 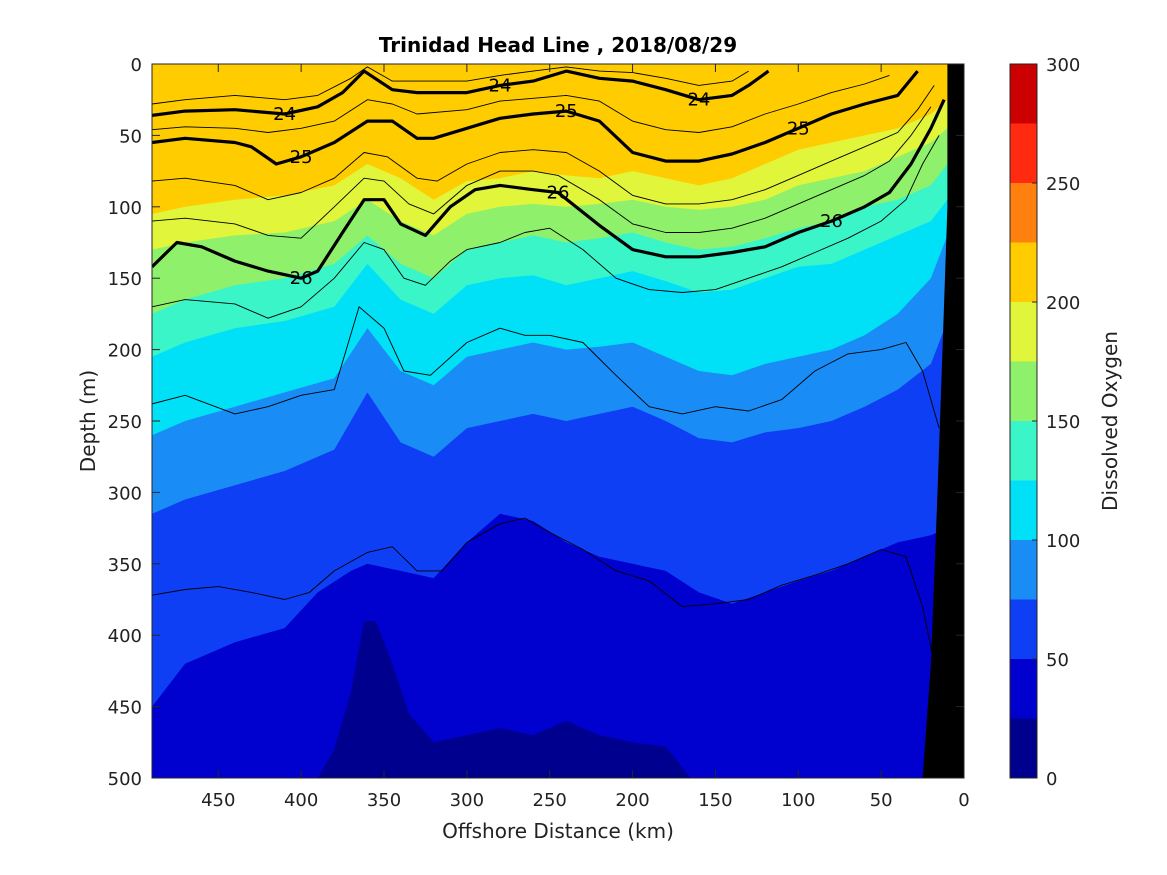 What do you see at coordinates (1057, 660) in the screenshot?
I see `colorbar-tick-label: 50` at bounding box center [1057, 660].